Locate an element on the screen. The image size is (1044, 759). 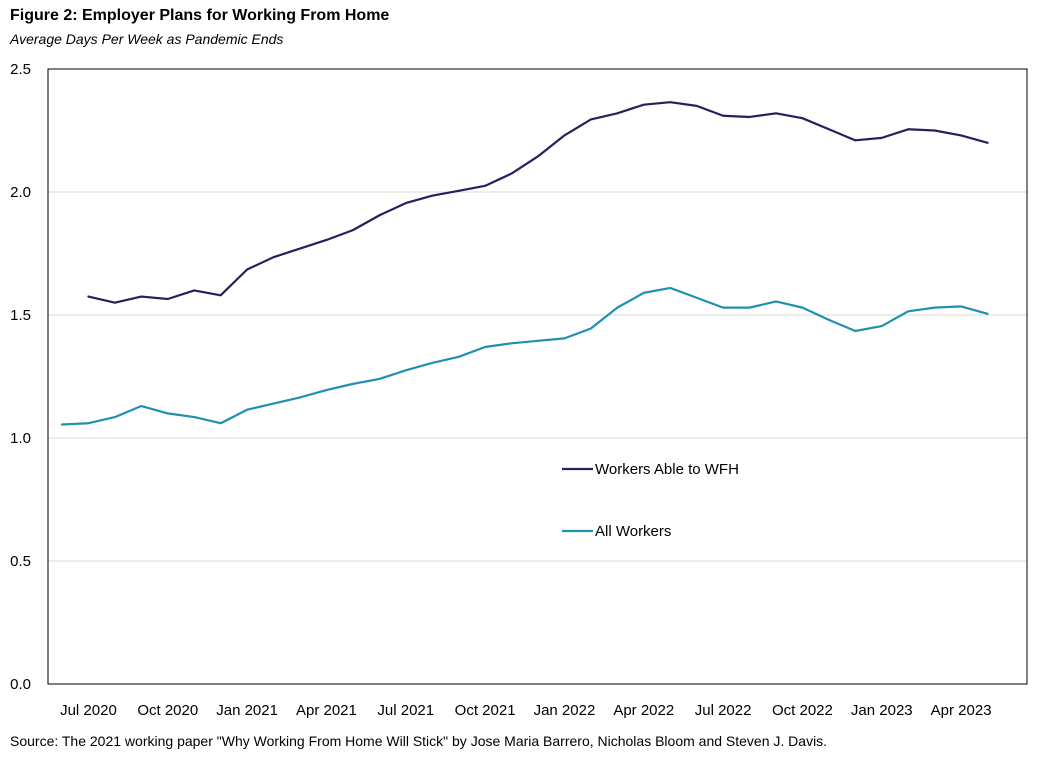
x-tick-label: Apr 2021 is located at coordinates (326, 710).